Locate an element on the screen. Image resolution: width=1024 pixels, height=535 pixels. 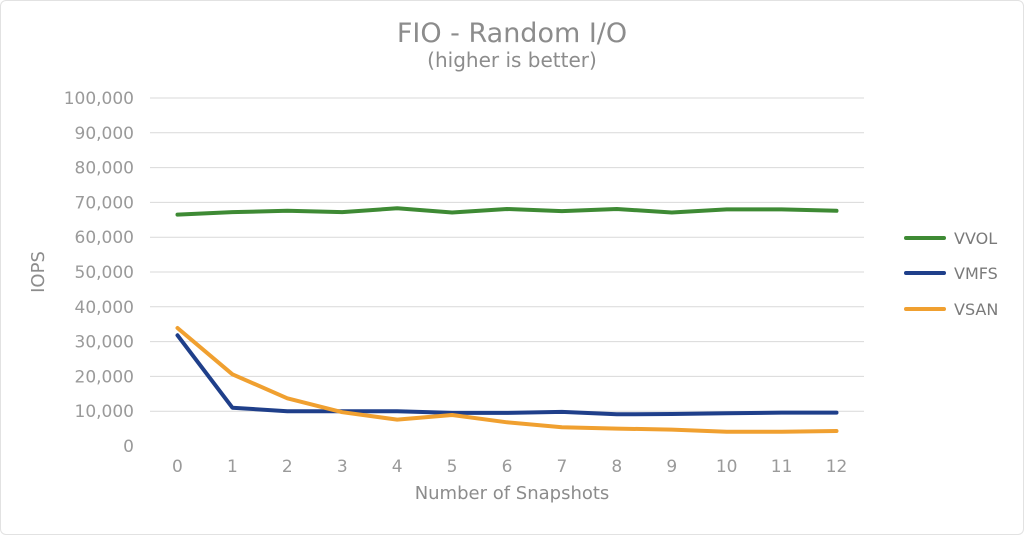
y-tick-label: 20,000 is located at coordinates (104, 377).